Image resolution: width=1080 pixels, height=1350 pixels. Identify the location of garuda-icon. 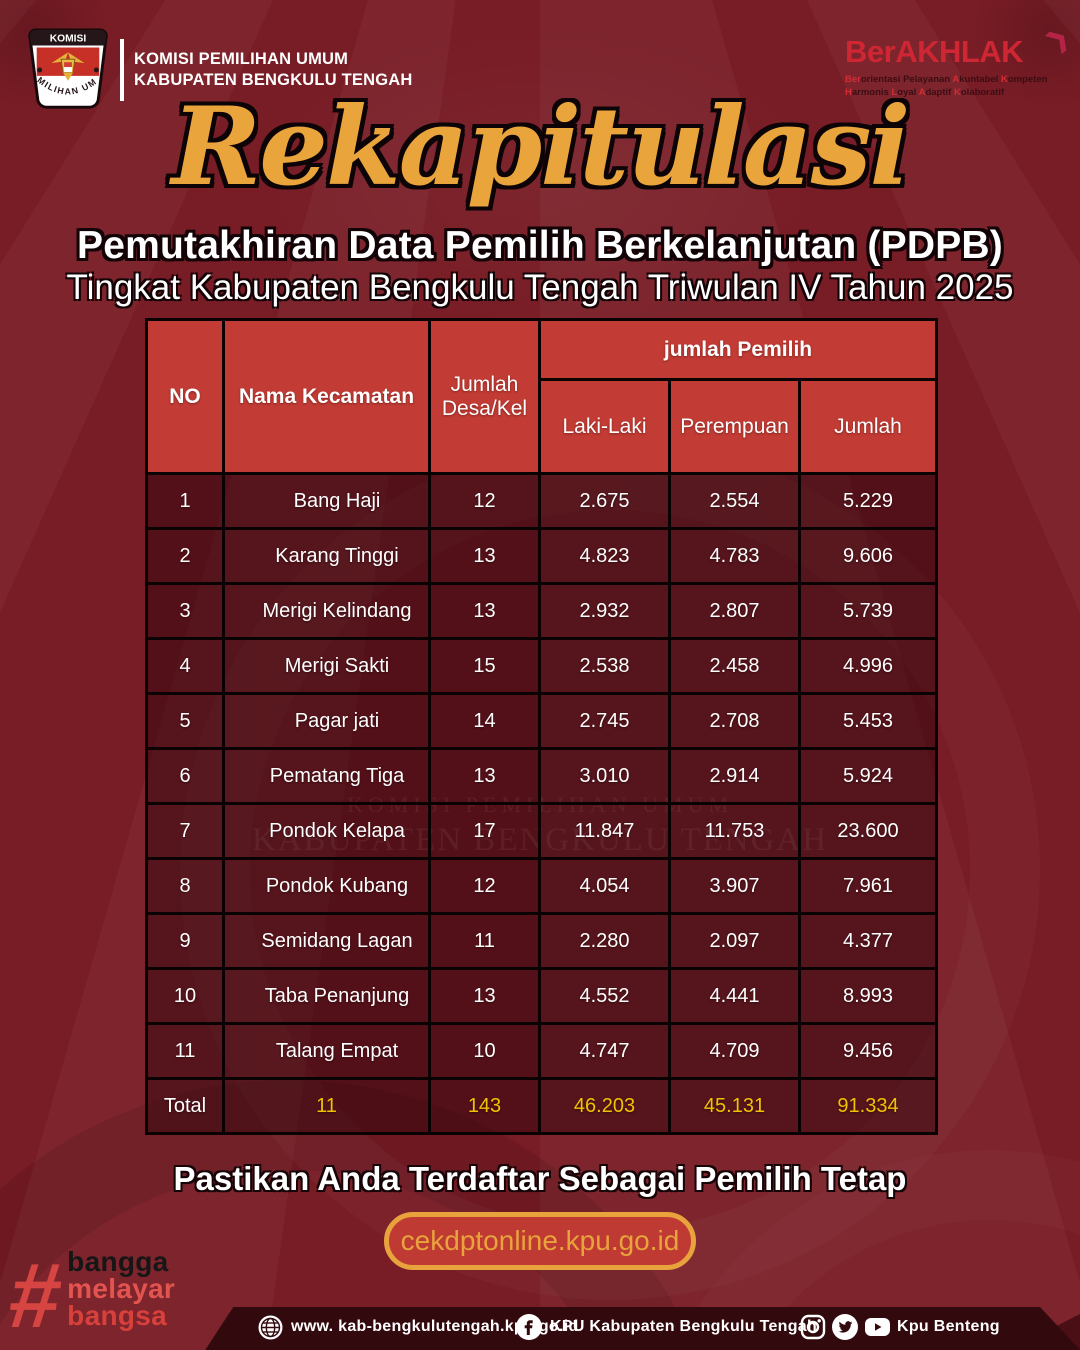
(68, 66).